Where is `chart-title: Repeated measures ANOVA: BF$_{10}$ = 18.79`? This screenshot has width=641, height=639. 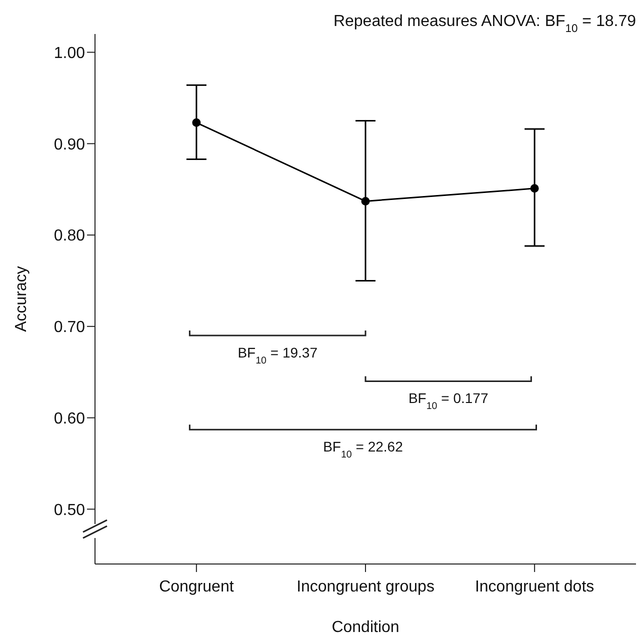
chart-title: Repeated measures ANOVA: BF$_{10}$ = 18.79 is located at coordinates (484, 24).